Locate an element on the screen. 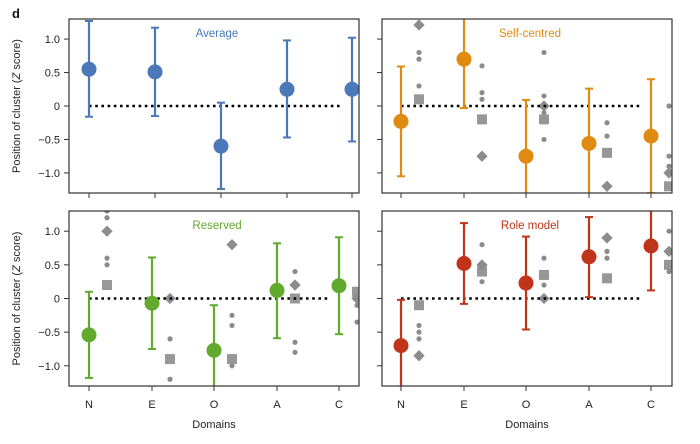 The image size is (700, 444). panel-title: Self-centred is located at coordinates (530, 34).